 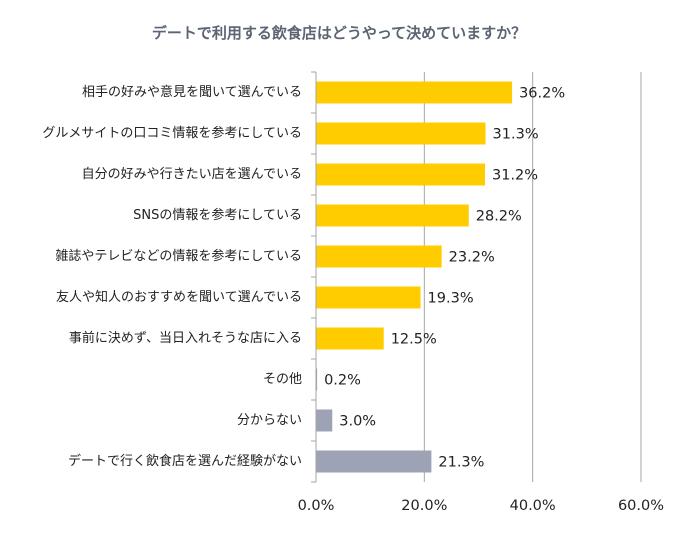 What do you see at coordinates (533, 506) in the screenshot?
I see `x-tick-label-2: 40.0%` at bounding box center [533, 506].